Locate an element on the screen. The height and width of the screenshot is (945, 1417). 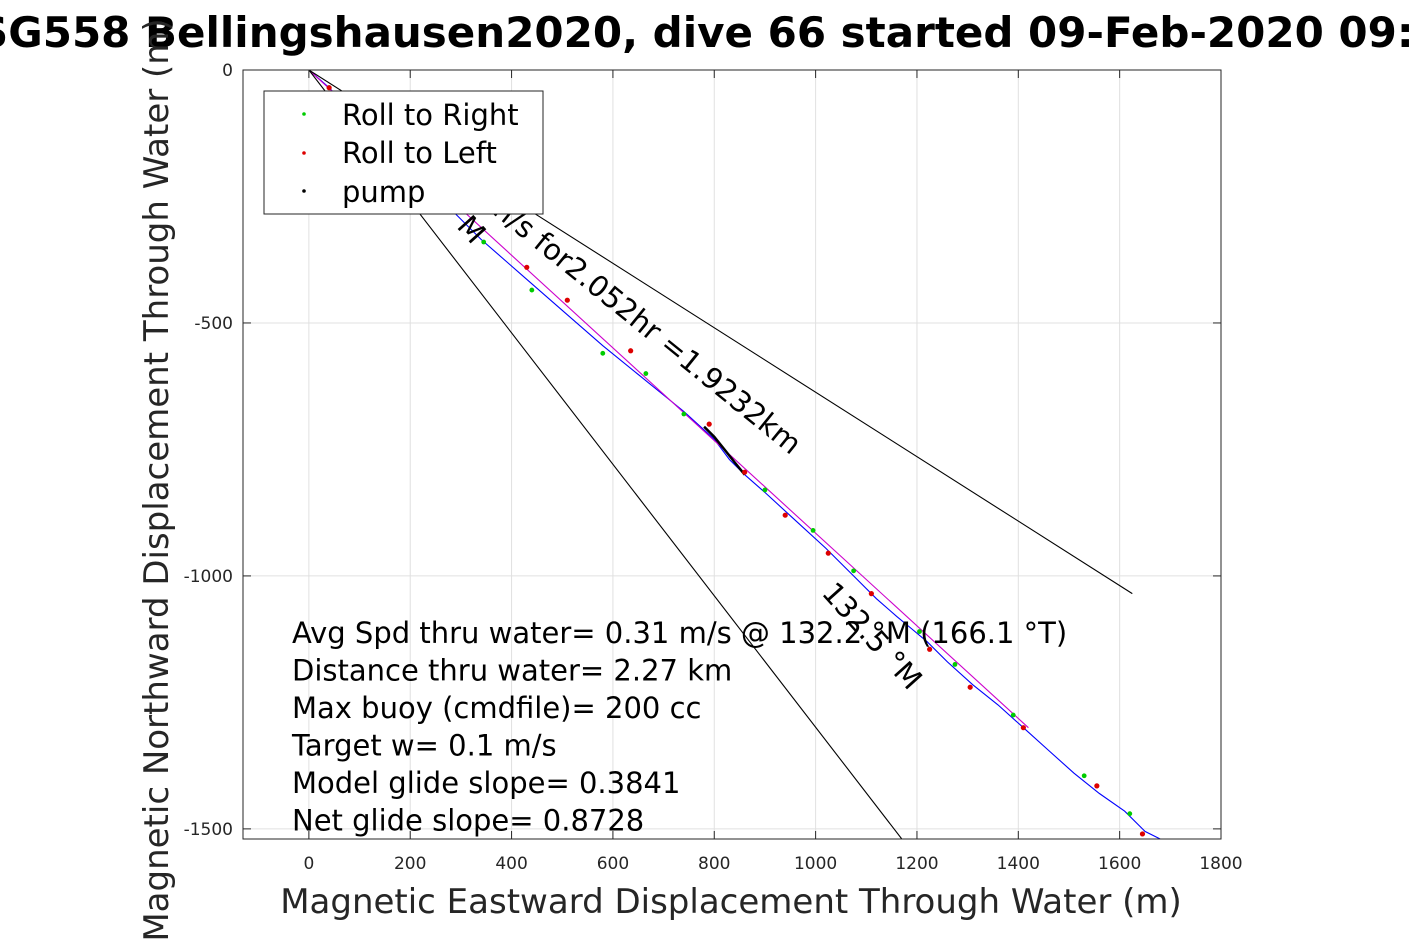
info-line: Net glide slope= 0.8728 is located at coordinates (468, 821).